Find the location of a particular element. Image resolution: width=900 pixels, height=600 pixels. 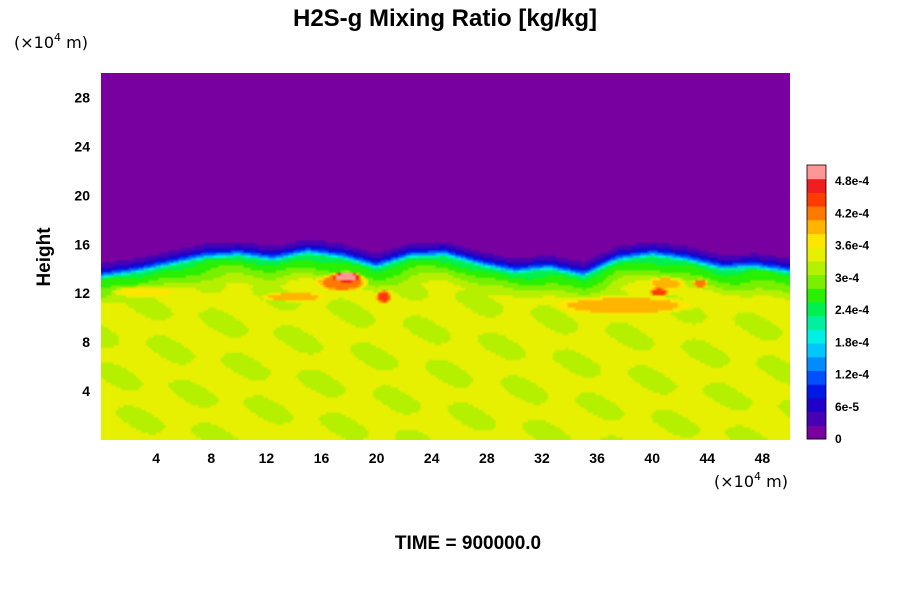

y-axis-title: Height is located at coordinates (44, 257).